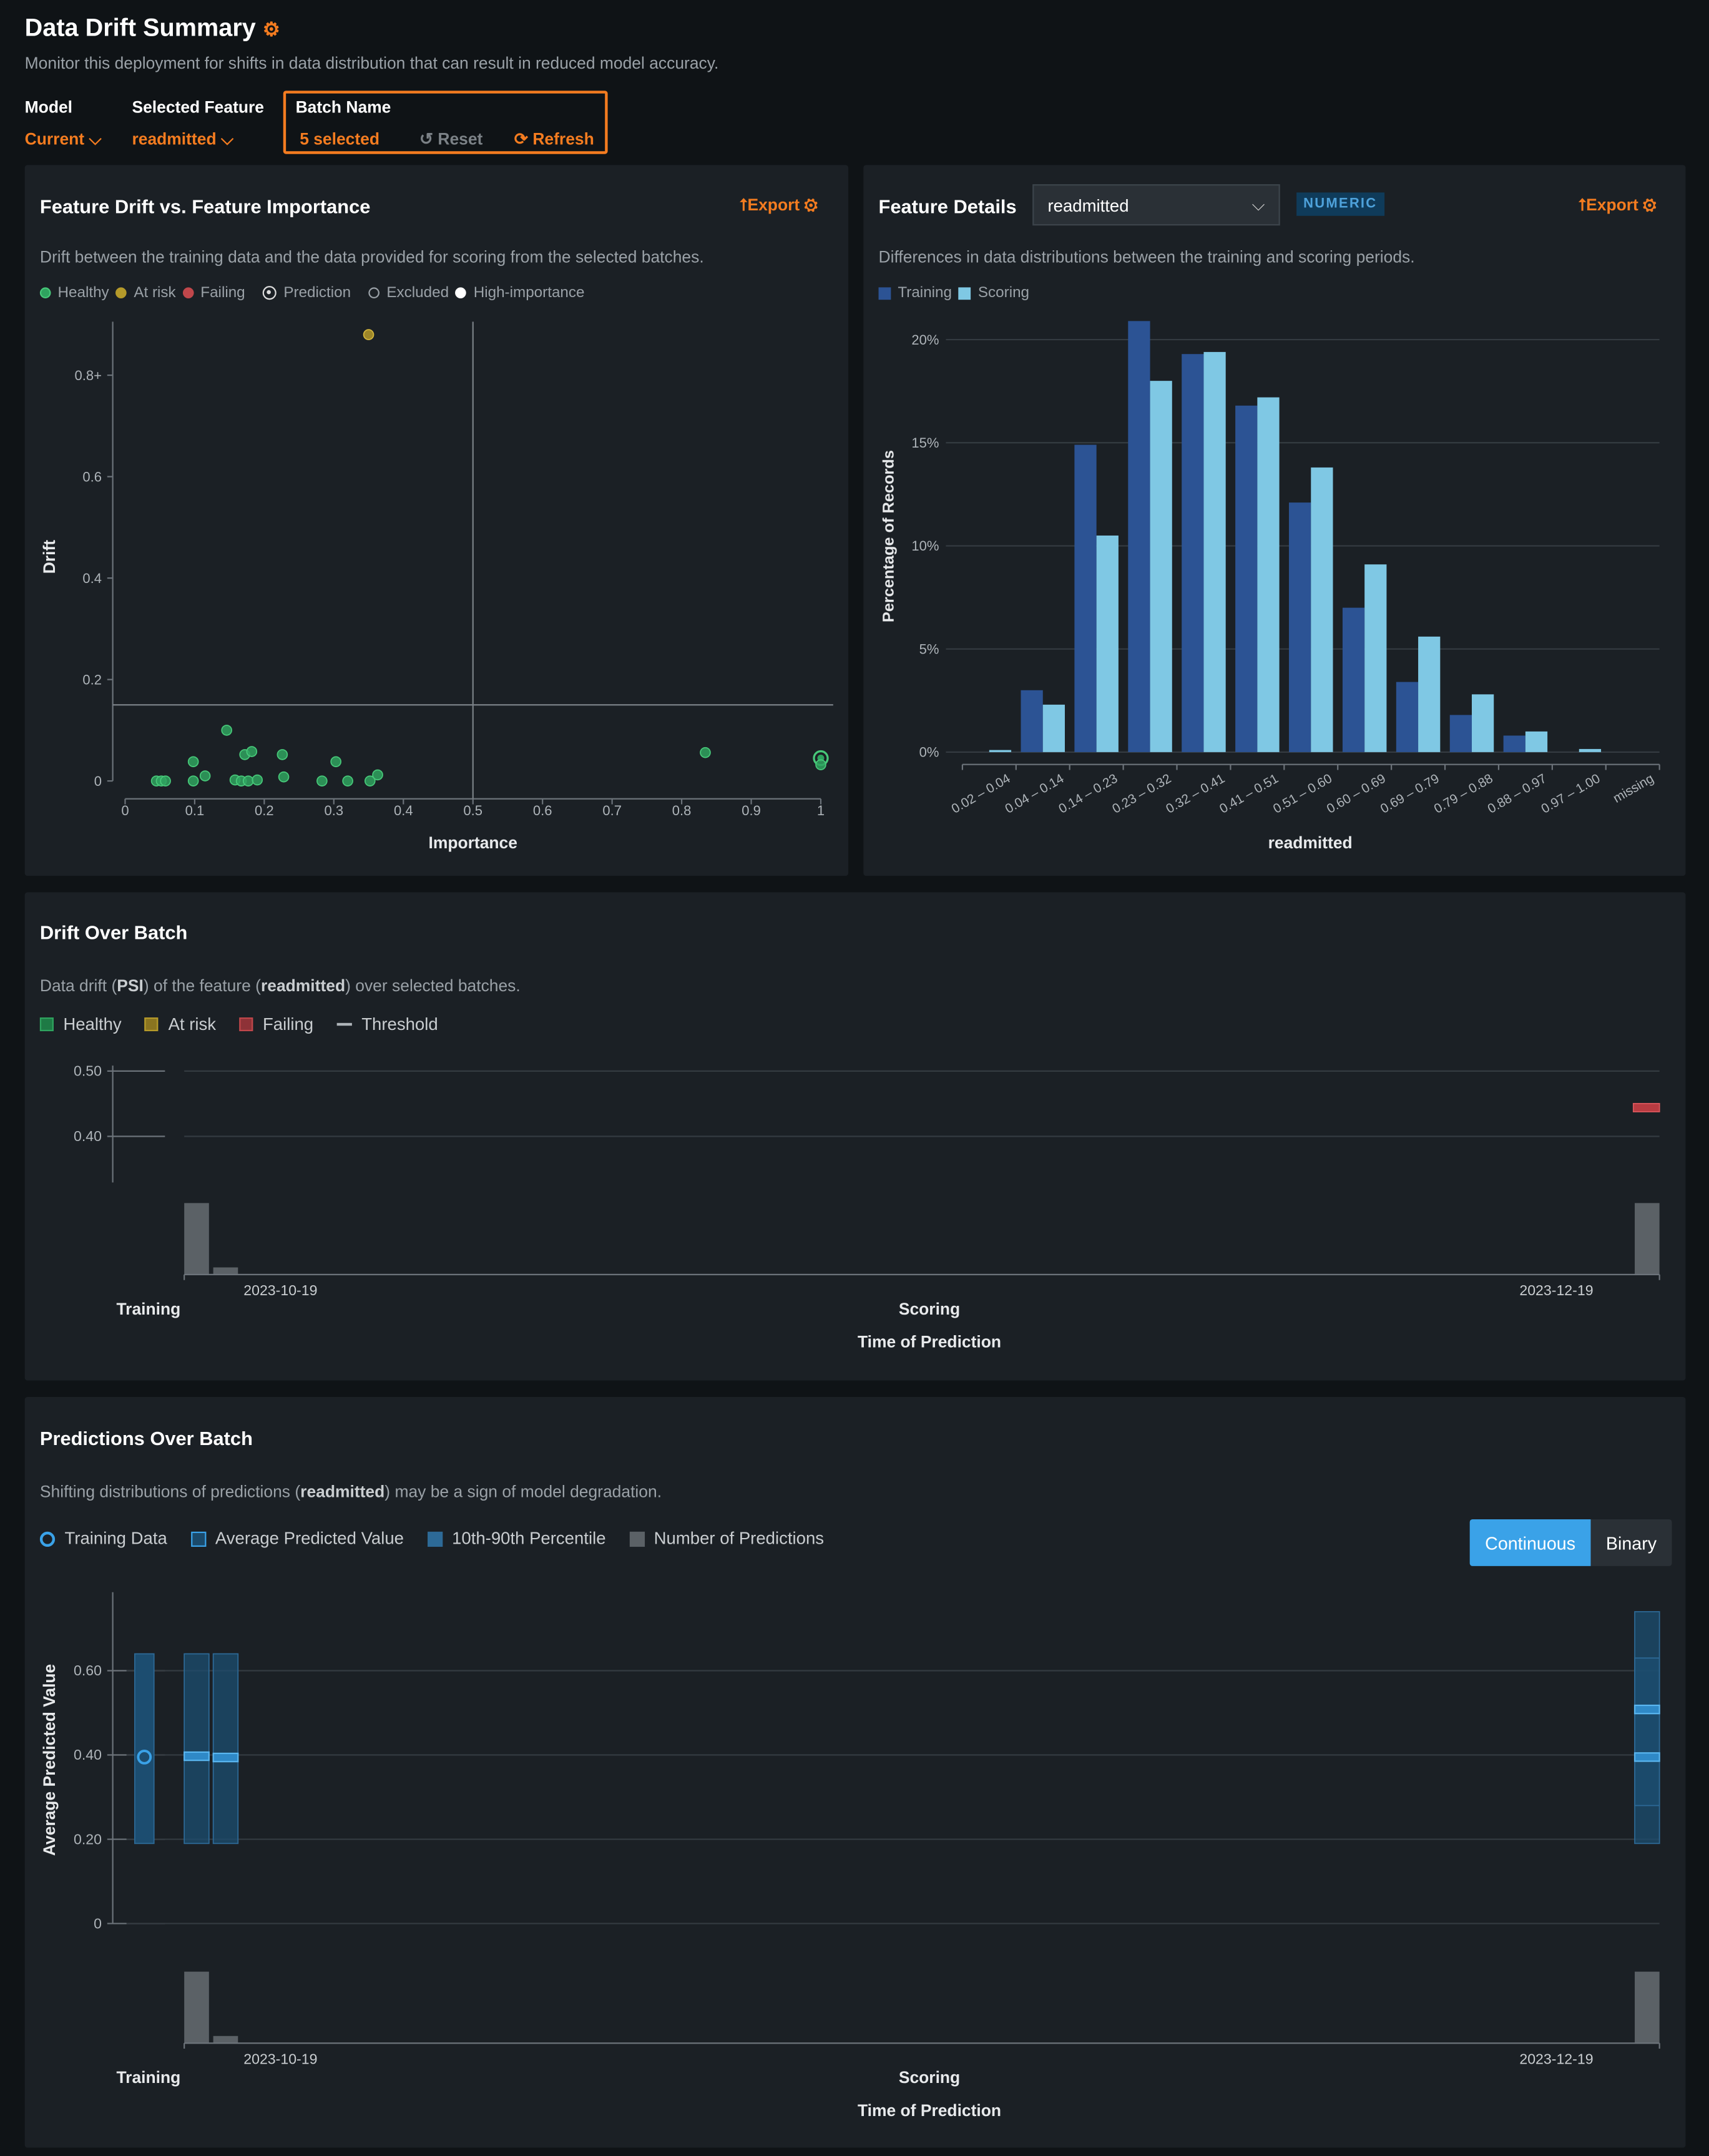  I want to click on x-tick-label: 0.3, so click(334, 810).